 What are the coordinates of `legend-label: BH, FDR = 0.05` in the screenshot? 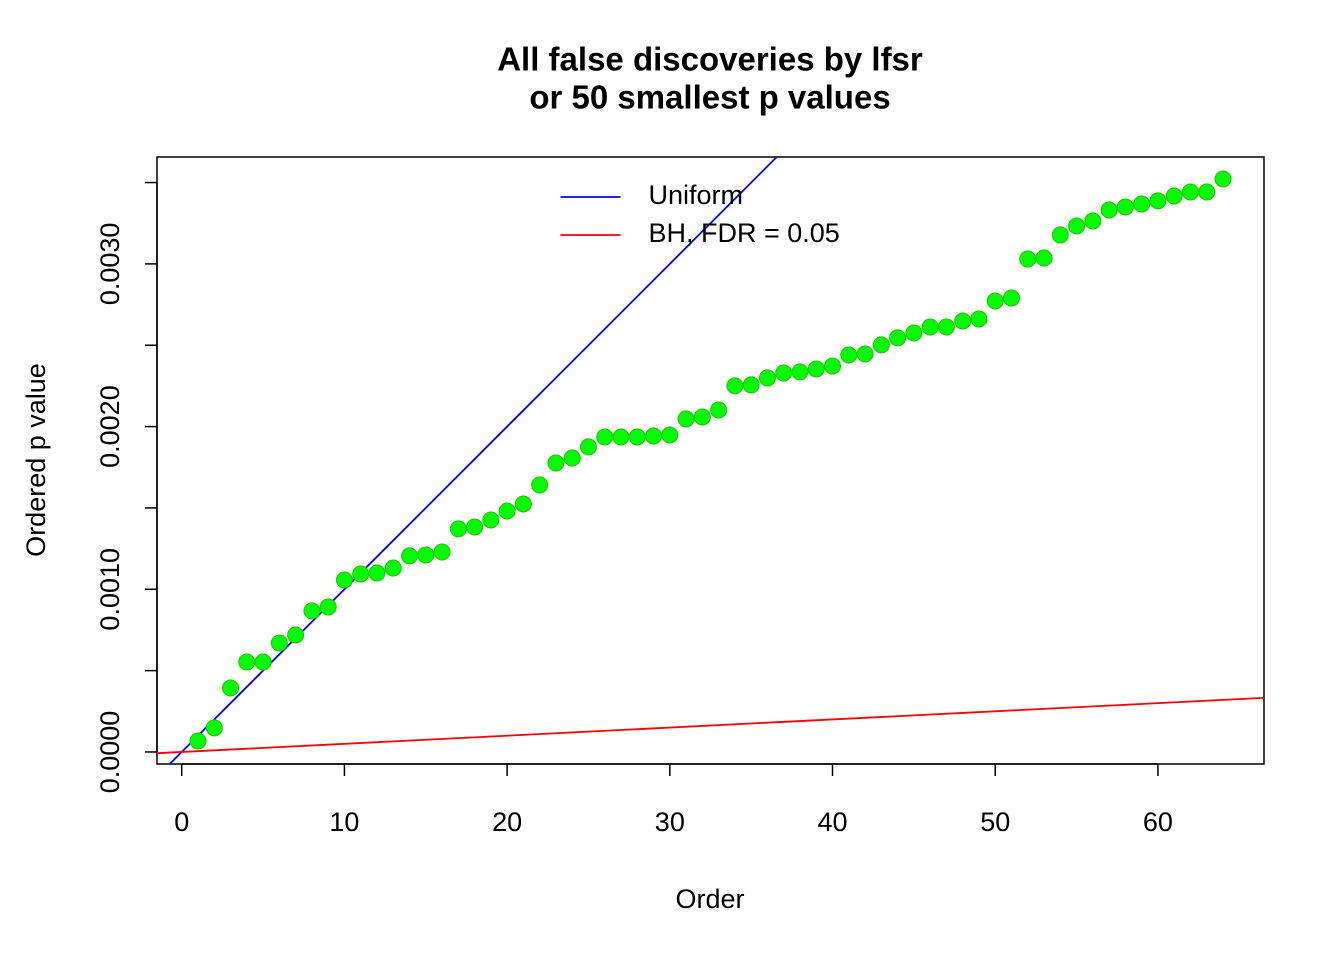 It's located at (744, 233).